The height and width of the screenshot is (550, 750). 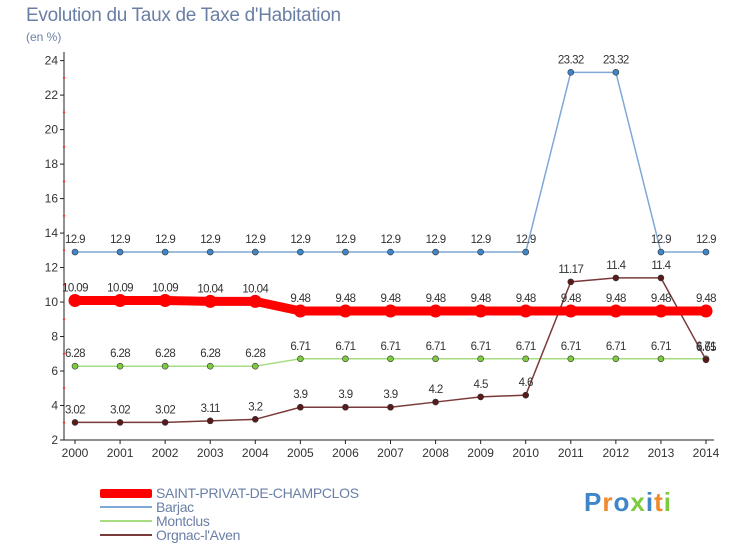 I want to click on y-tick-label: 8, so click(x=54, y=337).